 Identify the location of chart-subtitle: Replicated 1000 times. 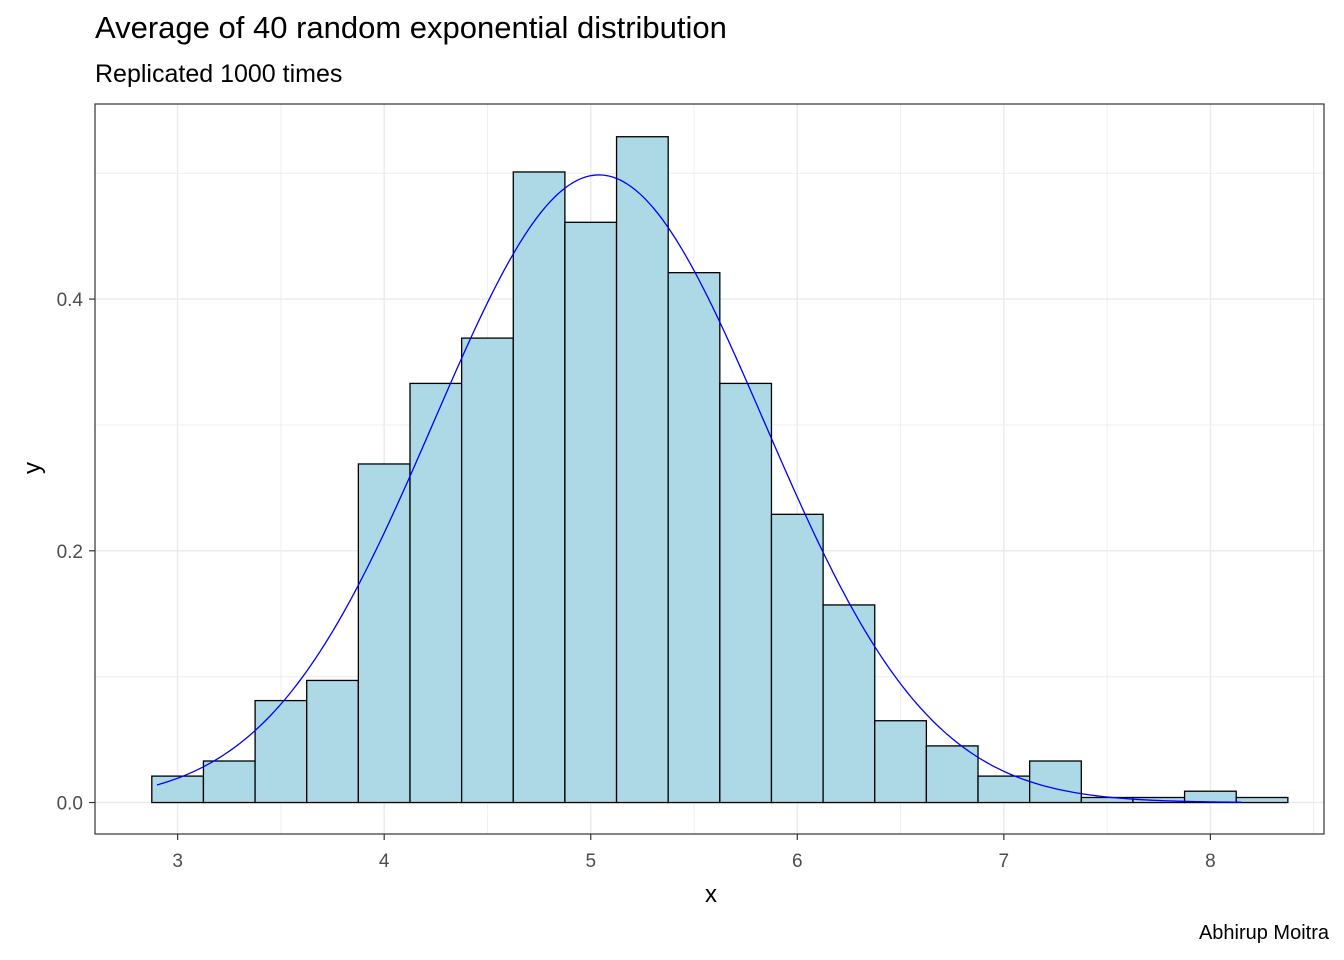
(219, 74).